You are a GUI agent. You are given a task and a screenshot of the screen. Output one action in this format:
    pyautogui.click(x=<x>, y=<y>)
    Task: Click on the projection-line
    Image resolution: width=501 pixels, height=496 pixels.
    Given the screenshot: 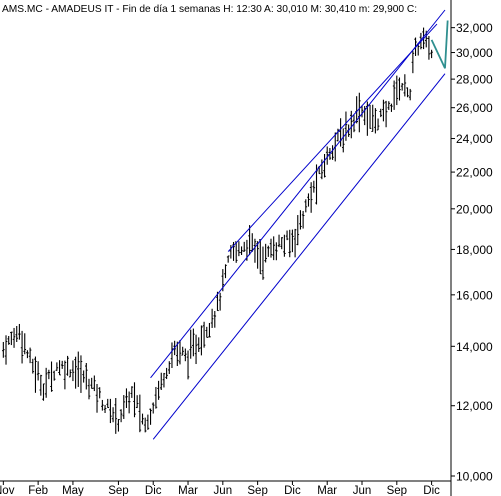 What is the action you would take?
    pyautogui.click(x=439, y=44)
    